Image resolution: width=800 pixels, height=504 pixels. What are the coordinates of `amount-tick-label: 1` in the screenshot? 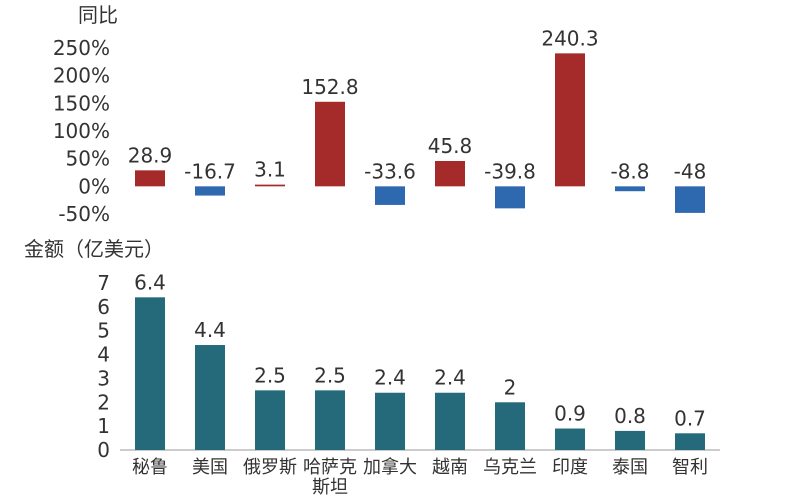 It's located at (103, 426).